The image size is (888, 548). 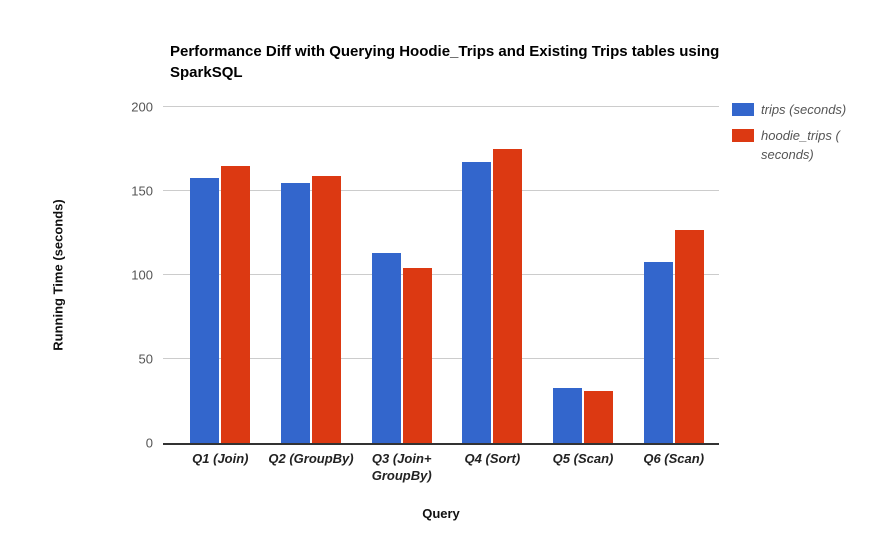 I want to click on legend-item-hoodie-trips: hoodie_trips ( seconds), so click(x=798, y=145).